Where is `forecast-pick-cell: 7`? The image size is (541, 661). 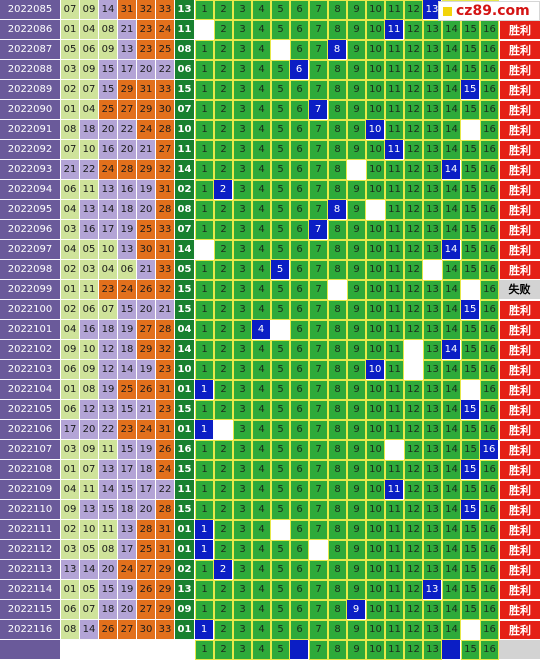
forecast-pick-cell: 7 is located at coordinates (318, 650).